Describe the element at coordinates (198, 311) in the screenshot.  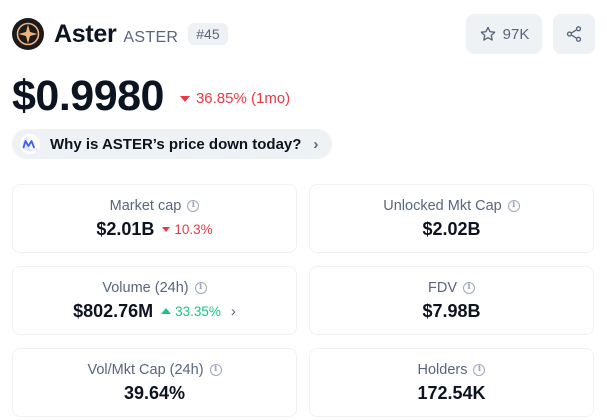
I see `volume-change-text: 33.35%` at that location.